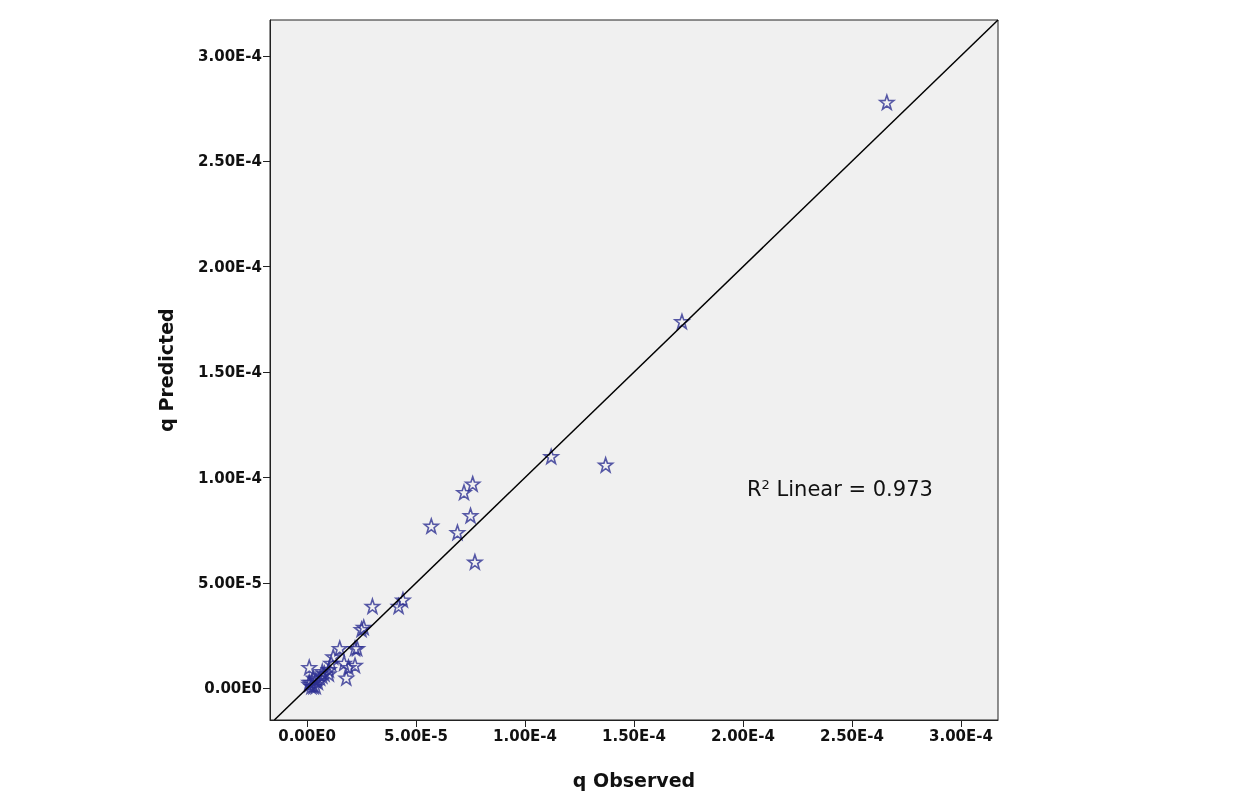 This screenshot has width=1240, height=805. Describe the element at coordinates (230, 477) in the screenshot. I see `y-tick-label: 1.00E-4` at that location.